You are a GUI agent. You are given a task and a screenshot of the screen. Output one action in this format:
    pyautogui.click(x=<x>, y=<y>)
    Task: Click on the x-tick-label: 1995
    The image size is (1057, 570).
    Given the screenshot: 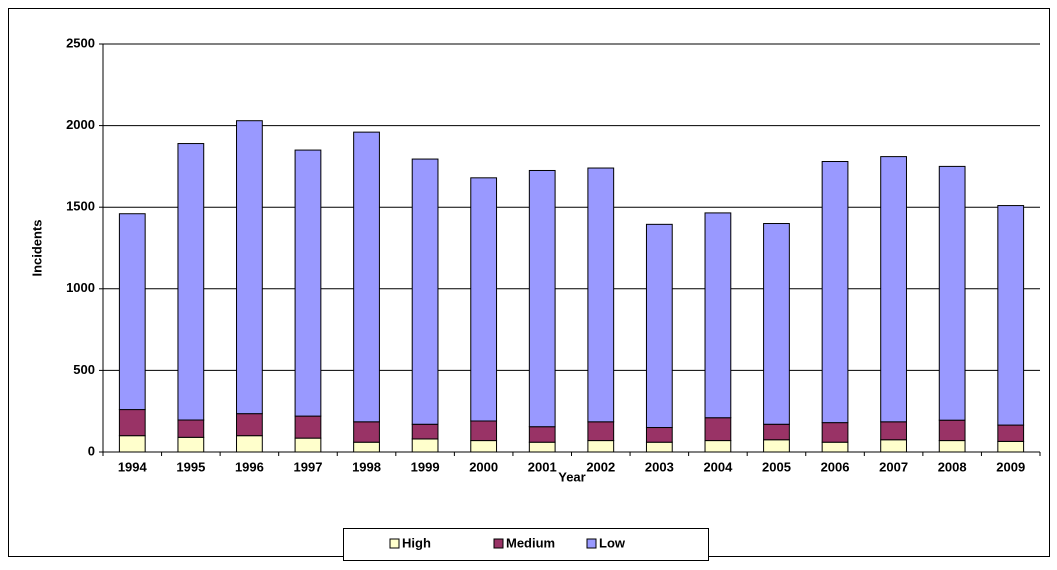 What is the action you would take?
    pyautogui.click(x=190, y=466)
    